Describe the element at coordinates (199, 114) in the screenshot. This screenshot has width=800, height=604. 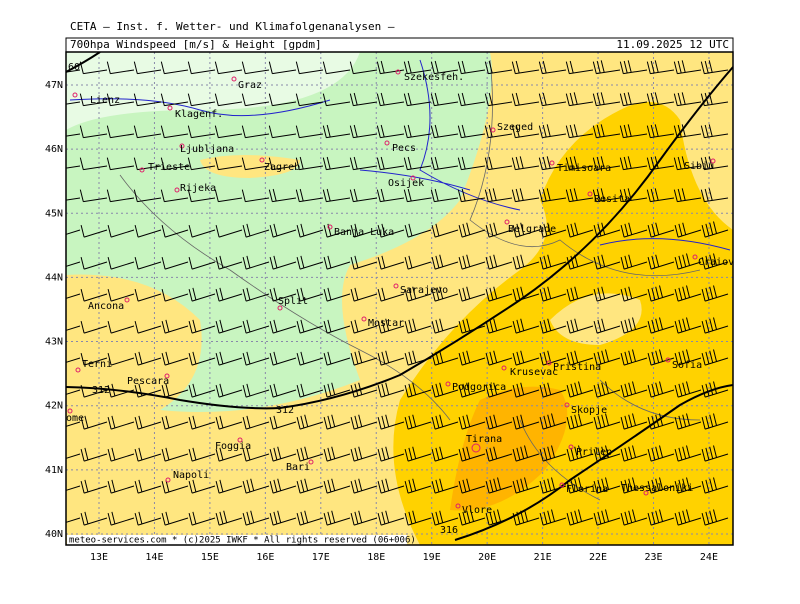
I see `city-label: Klagenf.` at that location.